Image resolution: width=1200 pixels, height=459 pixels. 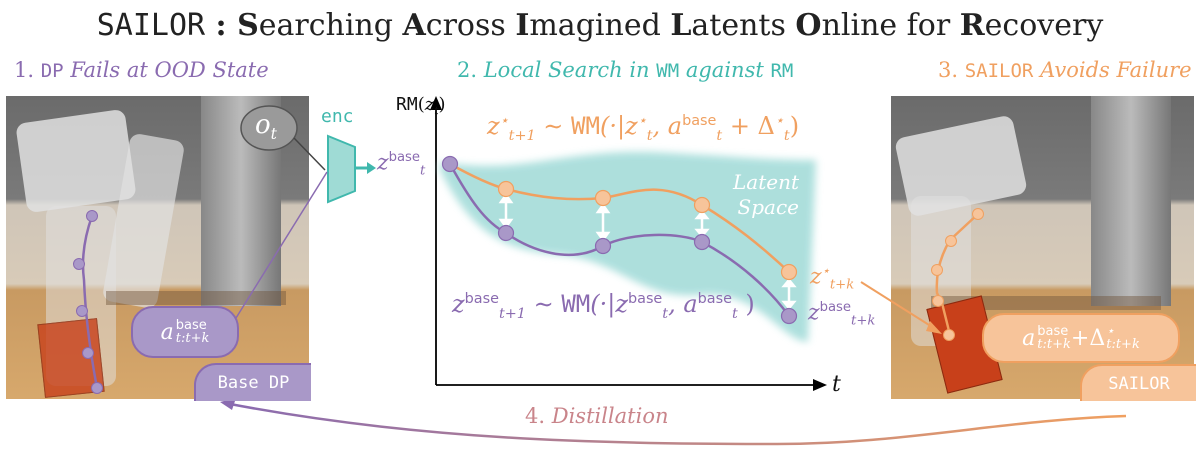 What do you see at coordinates (836, 384) in the screenshot?
I see `x-axis-label: t` at bounding box center [836, 384].